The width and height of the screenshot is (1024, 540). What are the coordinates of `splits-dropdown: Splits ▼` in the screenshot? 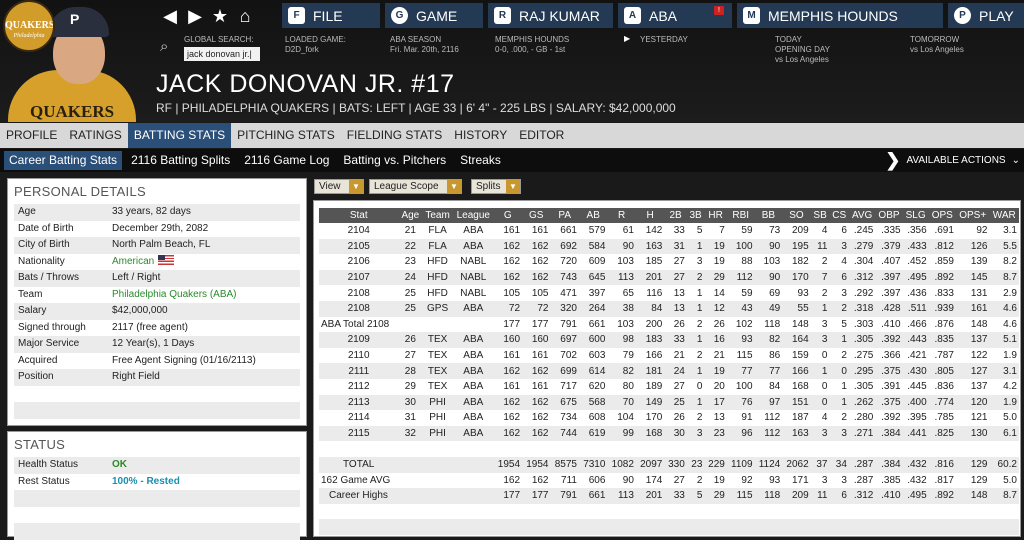 It's located at (496, 186).